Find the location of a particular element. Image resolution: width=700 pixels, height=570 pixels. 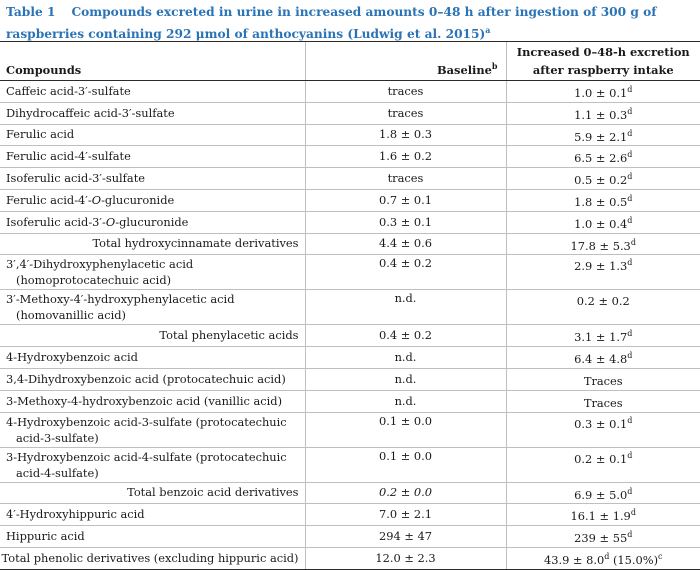

baseline-value: 1.6 ± 0.2 is located at coordinates (405, 157).